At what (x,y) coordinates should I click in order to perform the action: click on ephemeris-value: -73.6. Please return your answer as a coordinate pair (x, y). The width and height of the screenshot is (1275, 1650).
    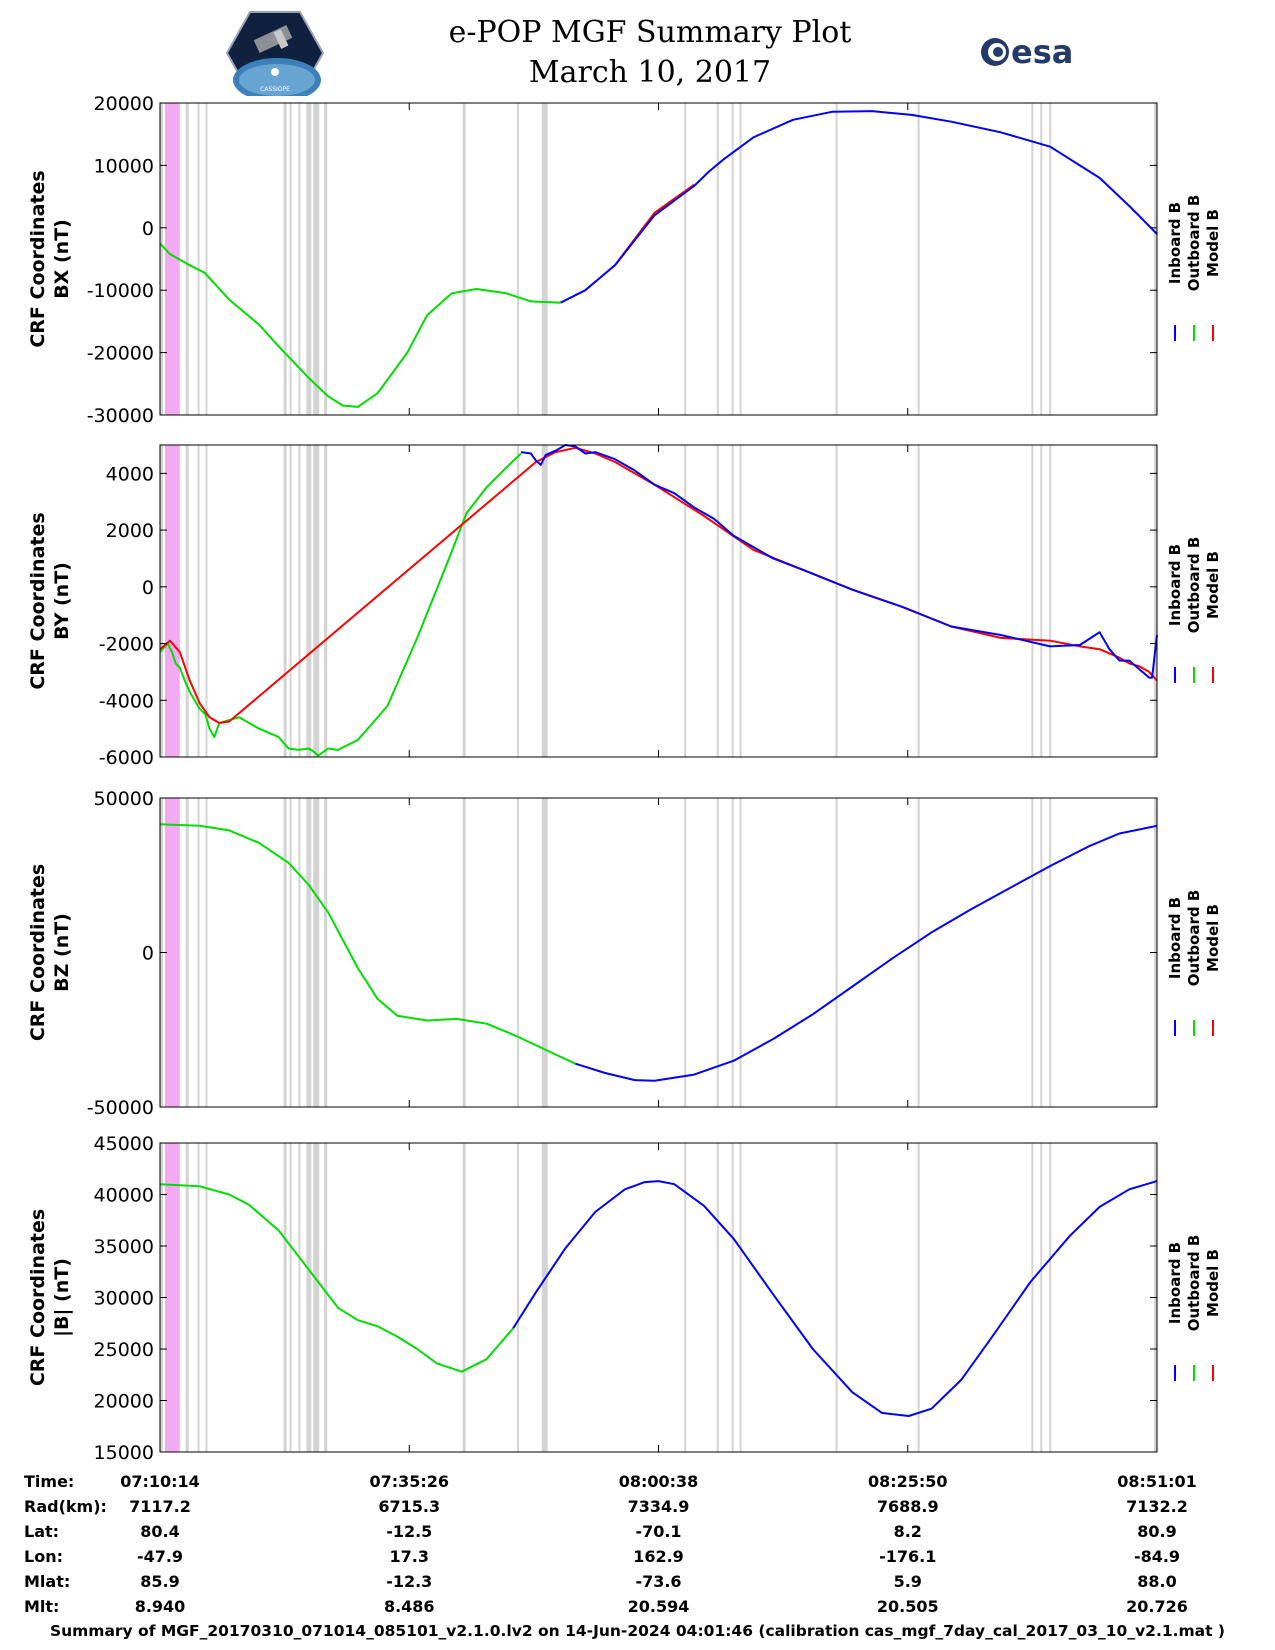
    Looking at the image, I should click on (658, 1581).